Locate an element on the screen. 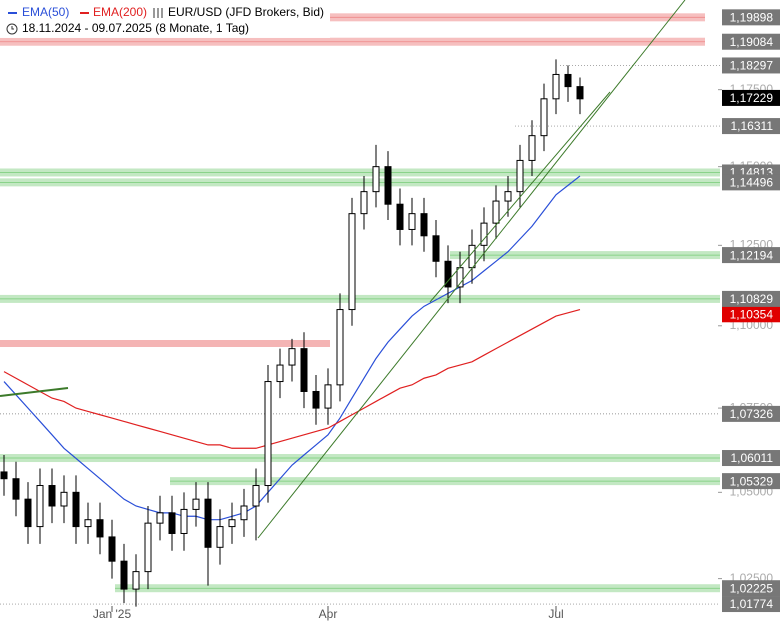 The width and height of the screenshot is (780, 625). price-label: 1,19898 is located at coordinates (752, 18).